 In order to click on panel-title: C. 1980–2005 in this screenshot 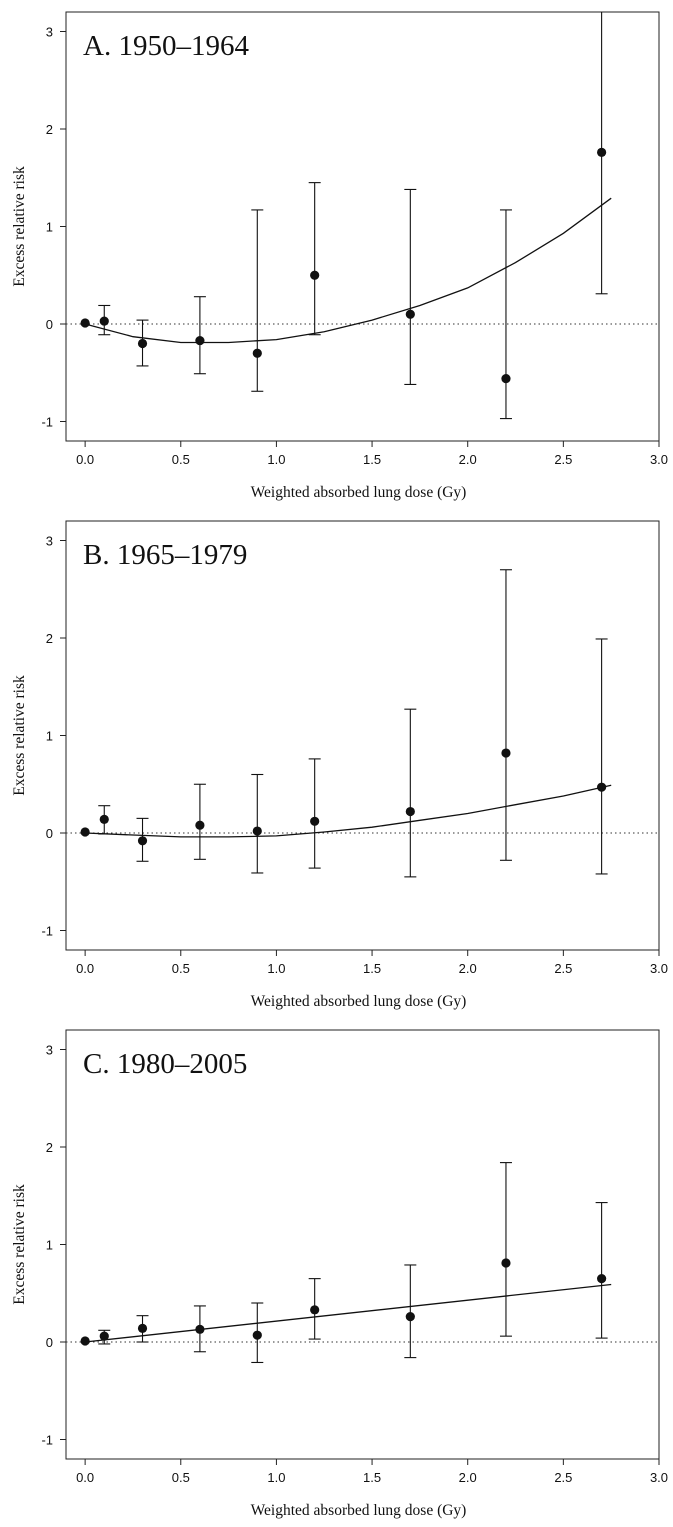, I will do `click(165, 1064)`.